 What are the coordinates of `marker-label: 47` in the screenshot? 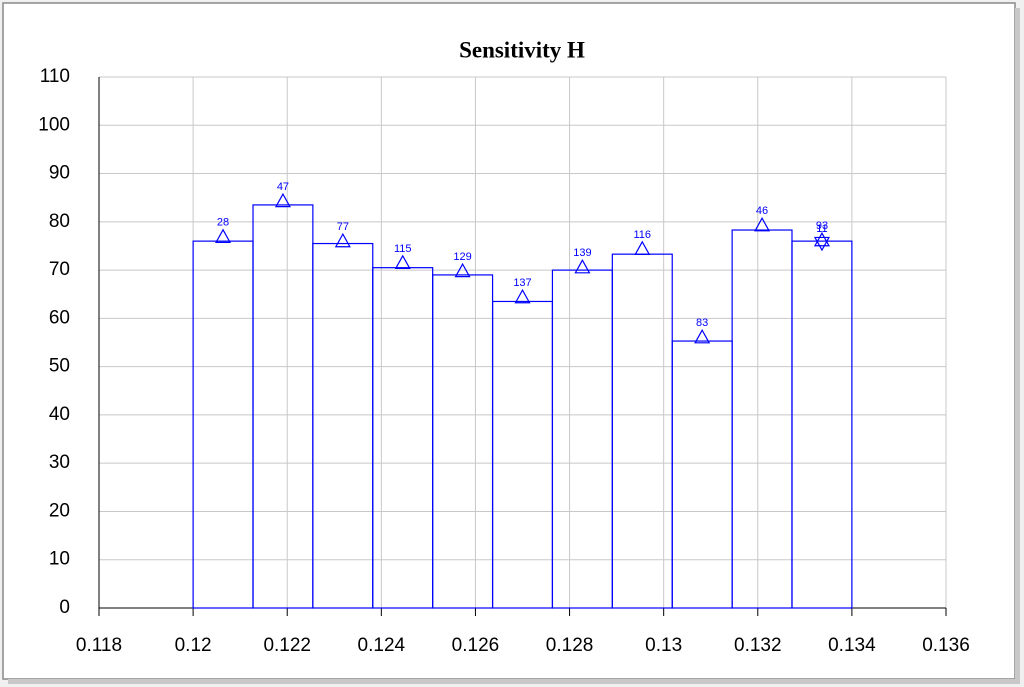 It's located at (283, 187).